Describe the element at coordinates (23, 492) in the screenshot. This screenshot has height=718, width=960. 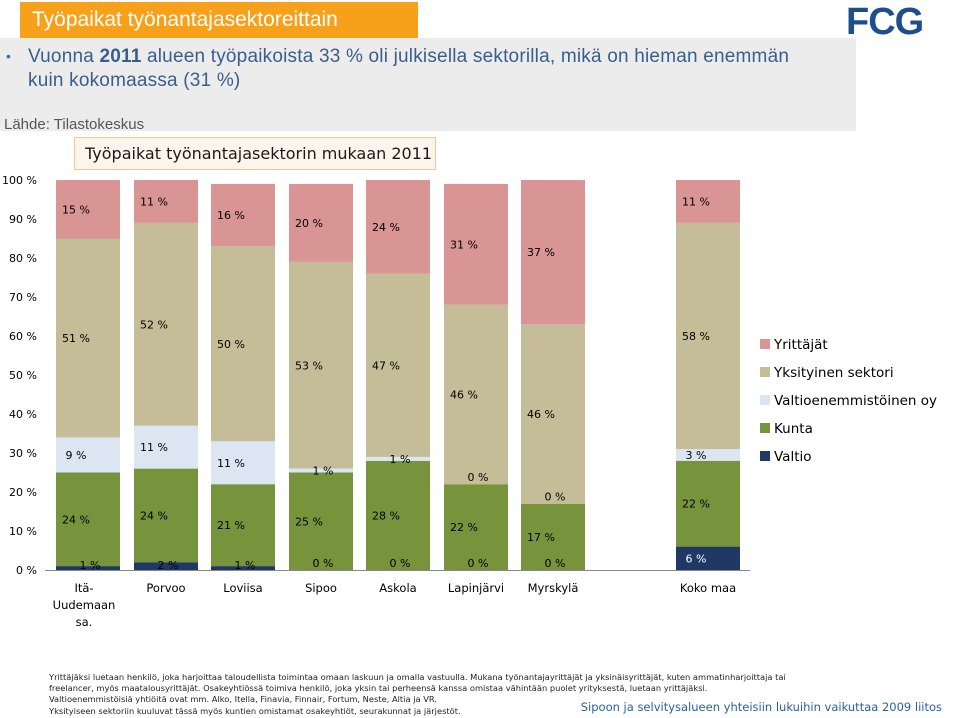
I see `y-tick-label: 20 %` at that location.